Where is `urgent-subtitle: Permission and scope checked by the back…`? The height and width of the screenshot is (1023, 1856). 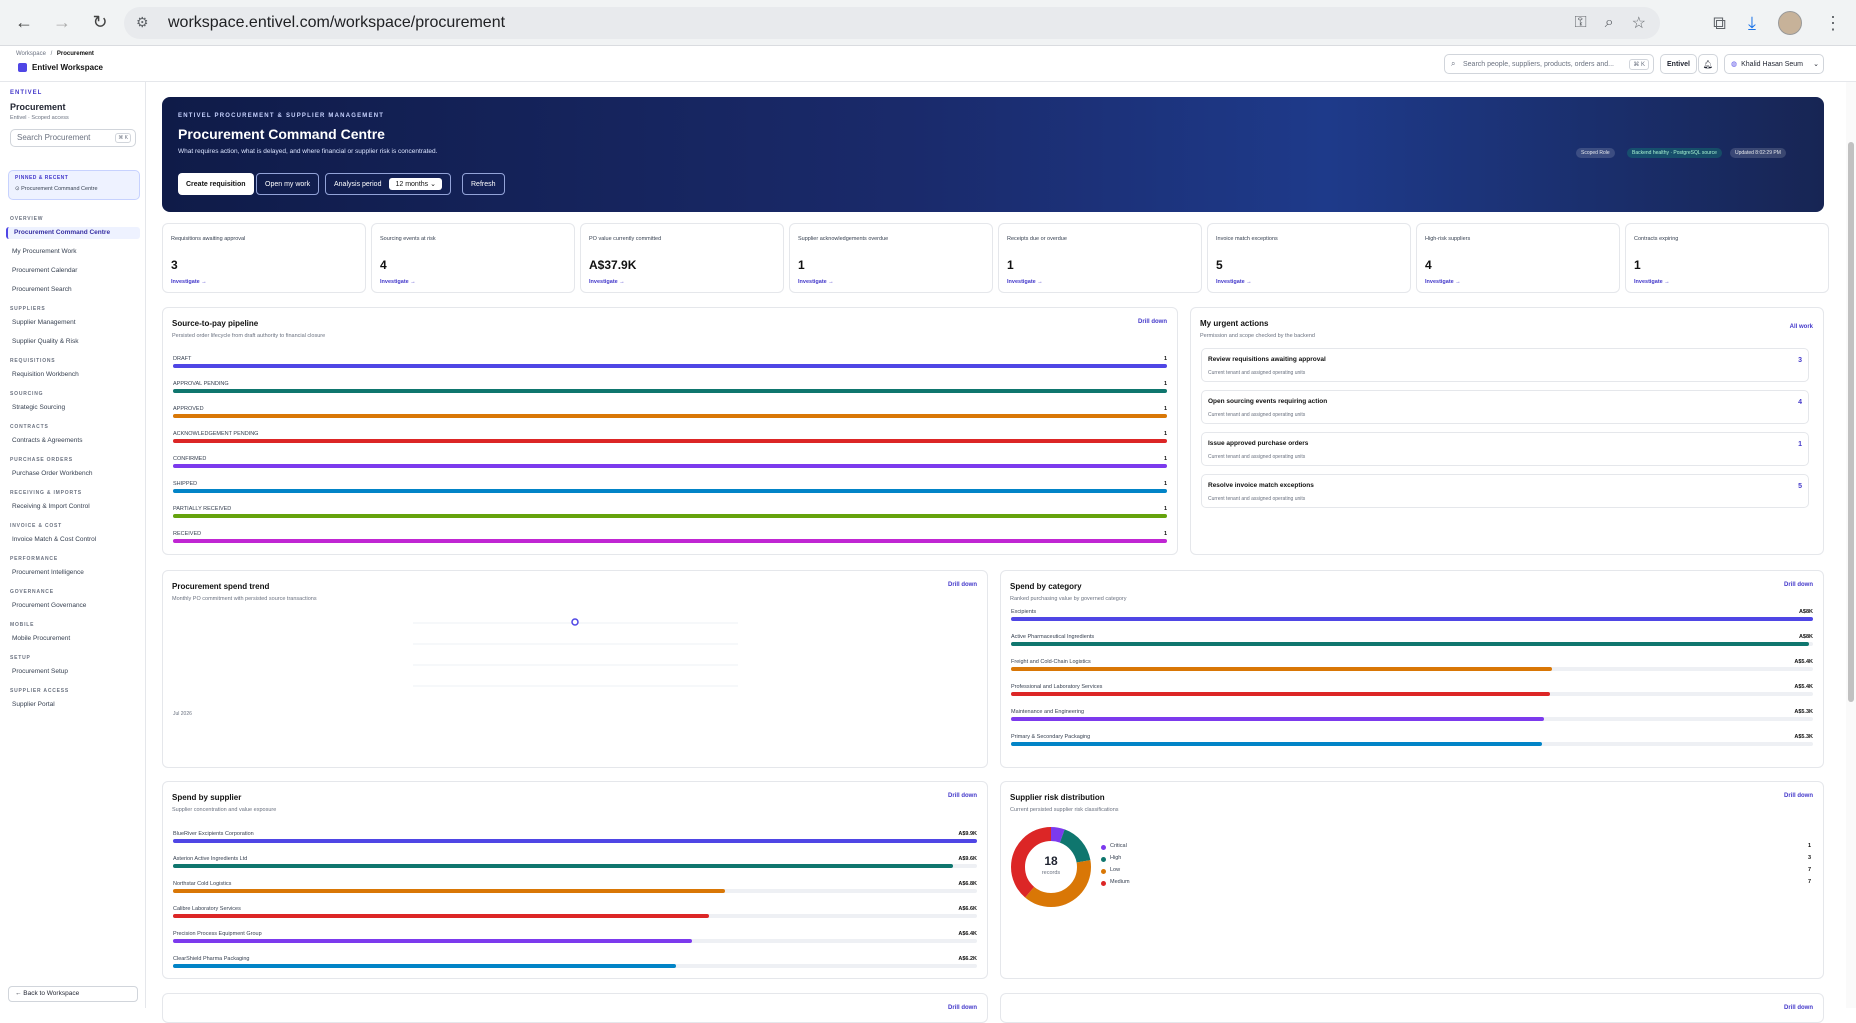 urgent-subtitle: Permission and scope checked by the back… is located at coordinates (1257, 336).